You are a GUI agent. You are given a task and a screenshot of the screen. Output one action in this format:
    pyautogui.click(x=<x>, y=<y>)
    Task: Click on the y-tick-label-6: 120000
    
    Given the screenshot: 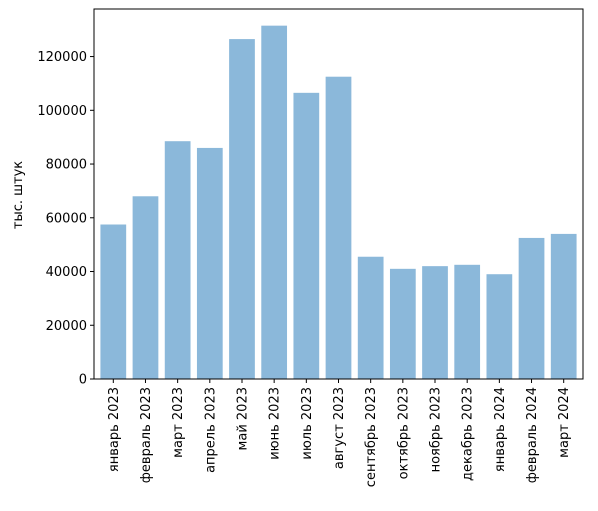 What is the action you would take?
    pyautogui.click(x=62, y=57)
    